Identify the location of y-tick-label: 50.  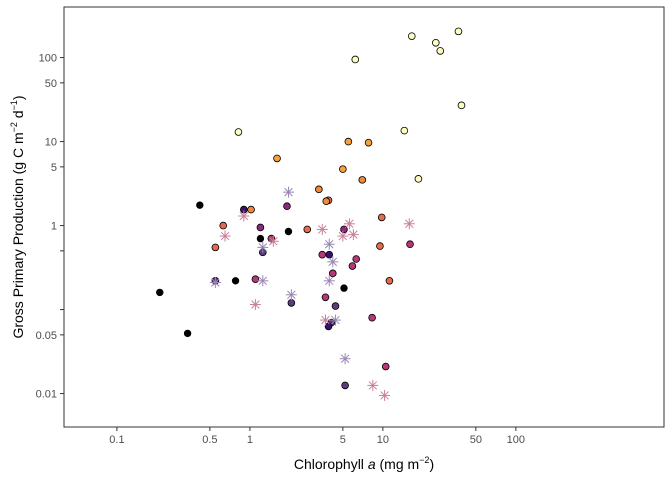
(51, 84).